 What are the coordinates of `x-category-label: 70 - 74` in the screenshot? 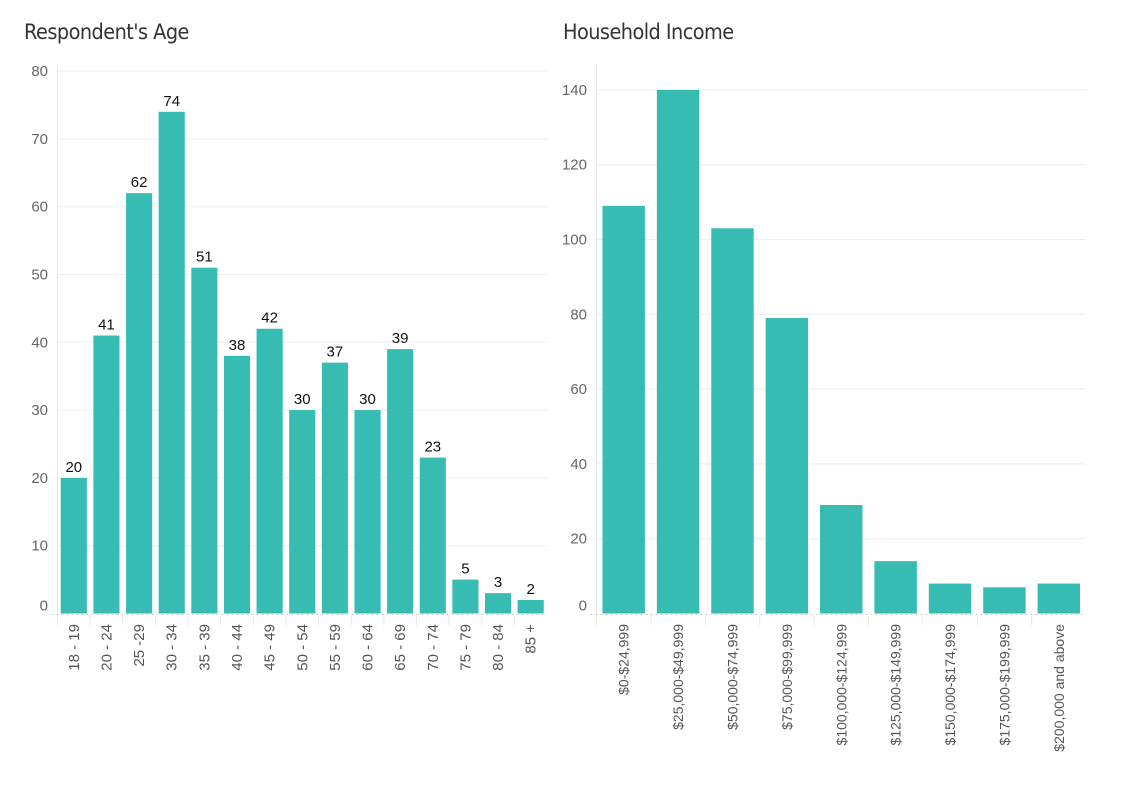 It's located at (433, 647).